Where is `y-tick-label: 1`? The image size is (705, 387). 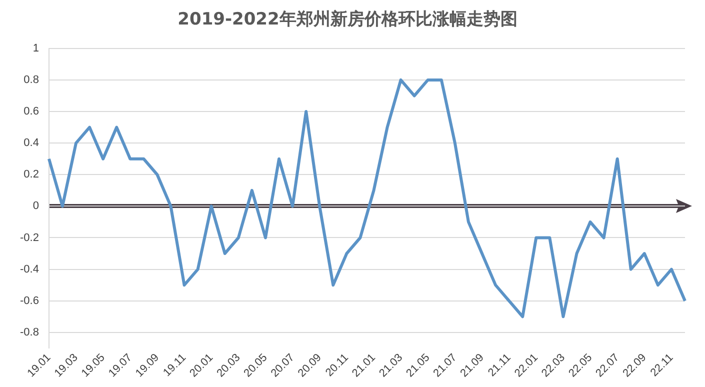 y-tick-label: 1 is located at coordinates (35, 48).